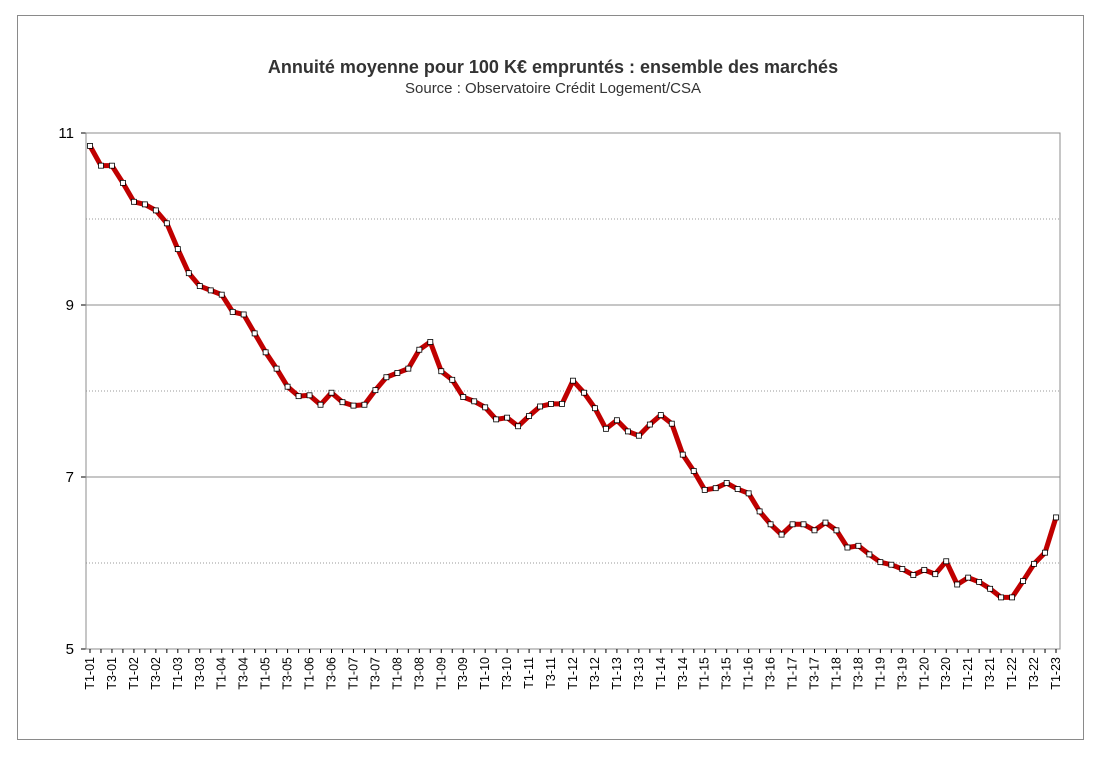 The image size is (1106, 765). What do you see at coordinates (310, 673) in the screenshot?
I see `x-tick-label: T1-06` at bounding box center [310, 673].